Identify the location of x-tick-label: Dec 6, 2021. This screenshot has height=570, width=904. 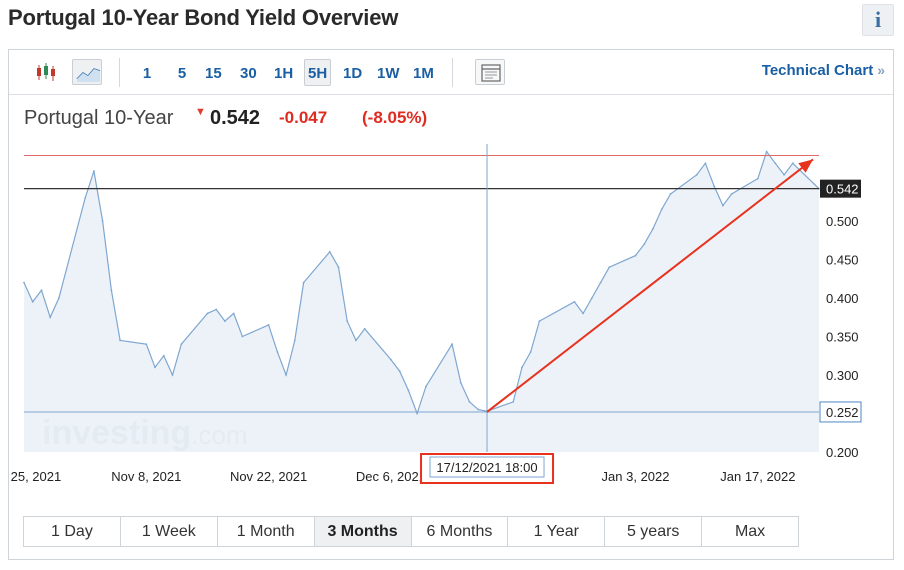
(391, 476).